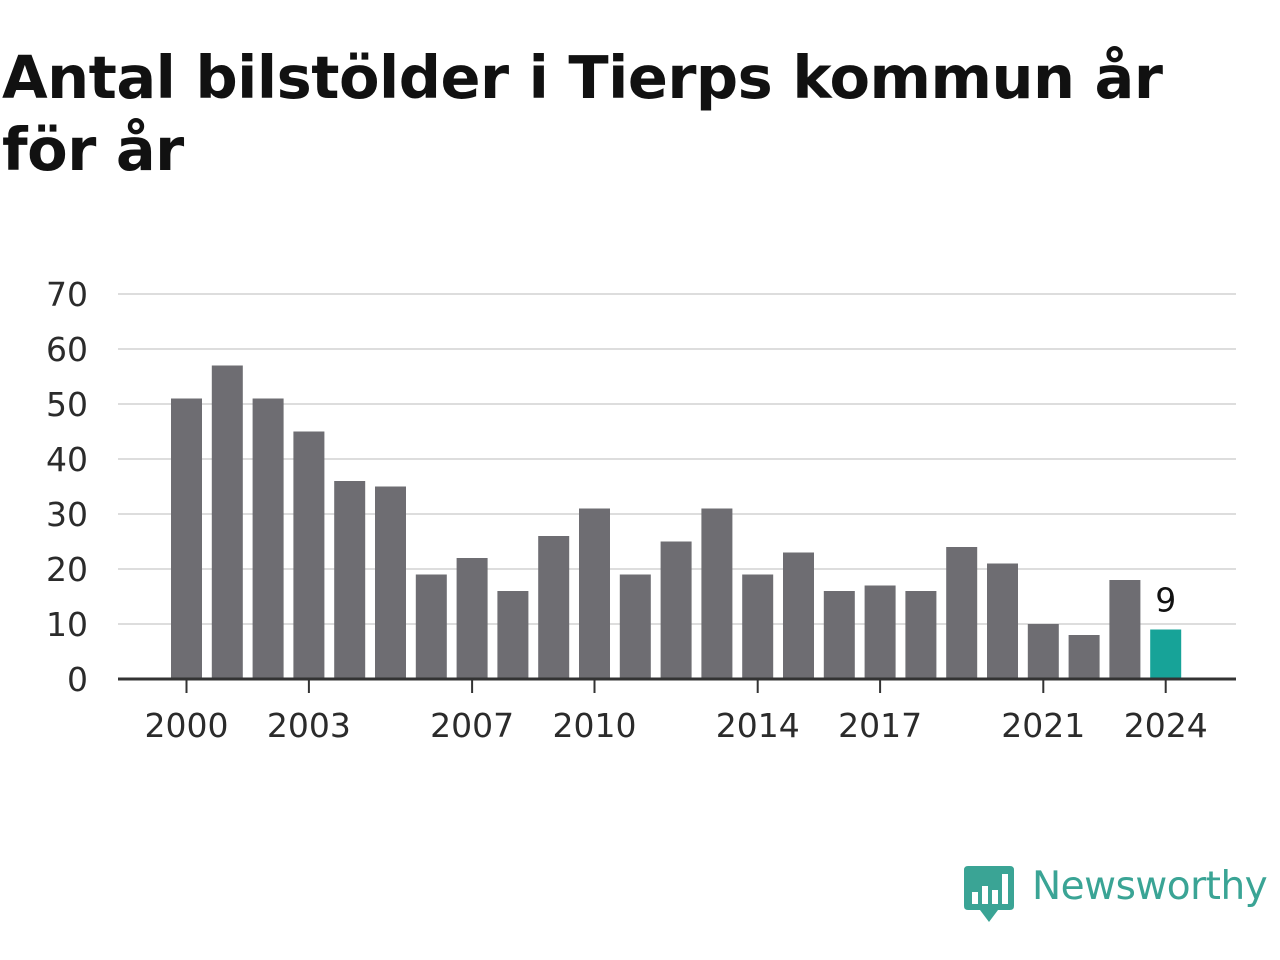 This screenshot has width=1280, height=960. Describe the element at coordinates (67, 404) in the screenshot. I see `y-tick-label: 50` at that location.